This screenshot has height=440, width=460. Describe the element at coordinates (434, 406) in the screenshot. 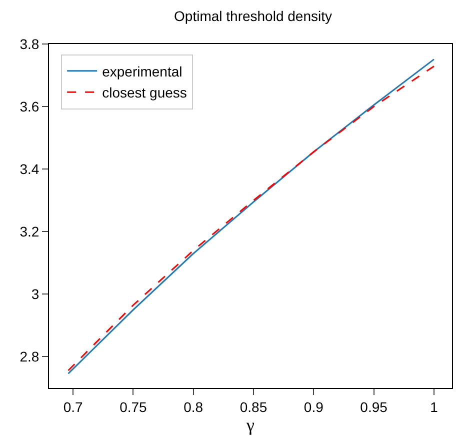

I see `x-tick-label: 1` at that location.